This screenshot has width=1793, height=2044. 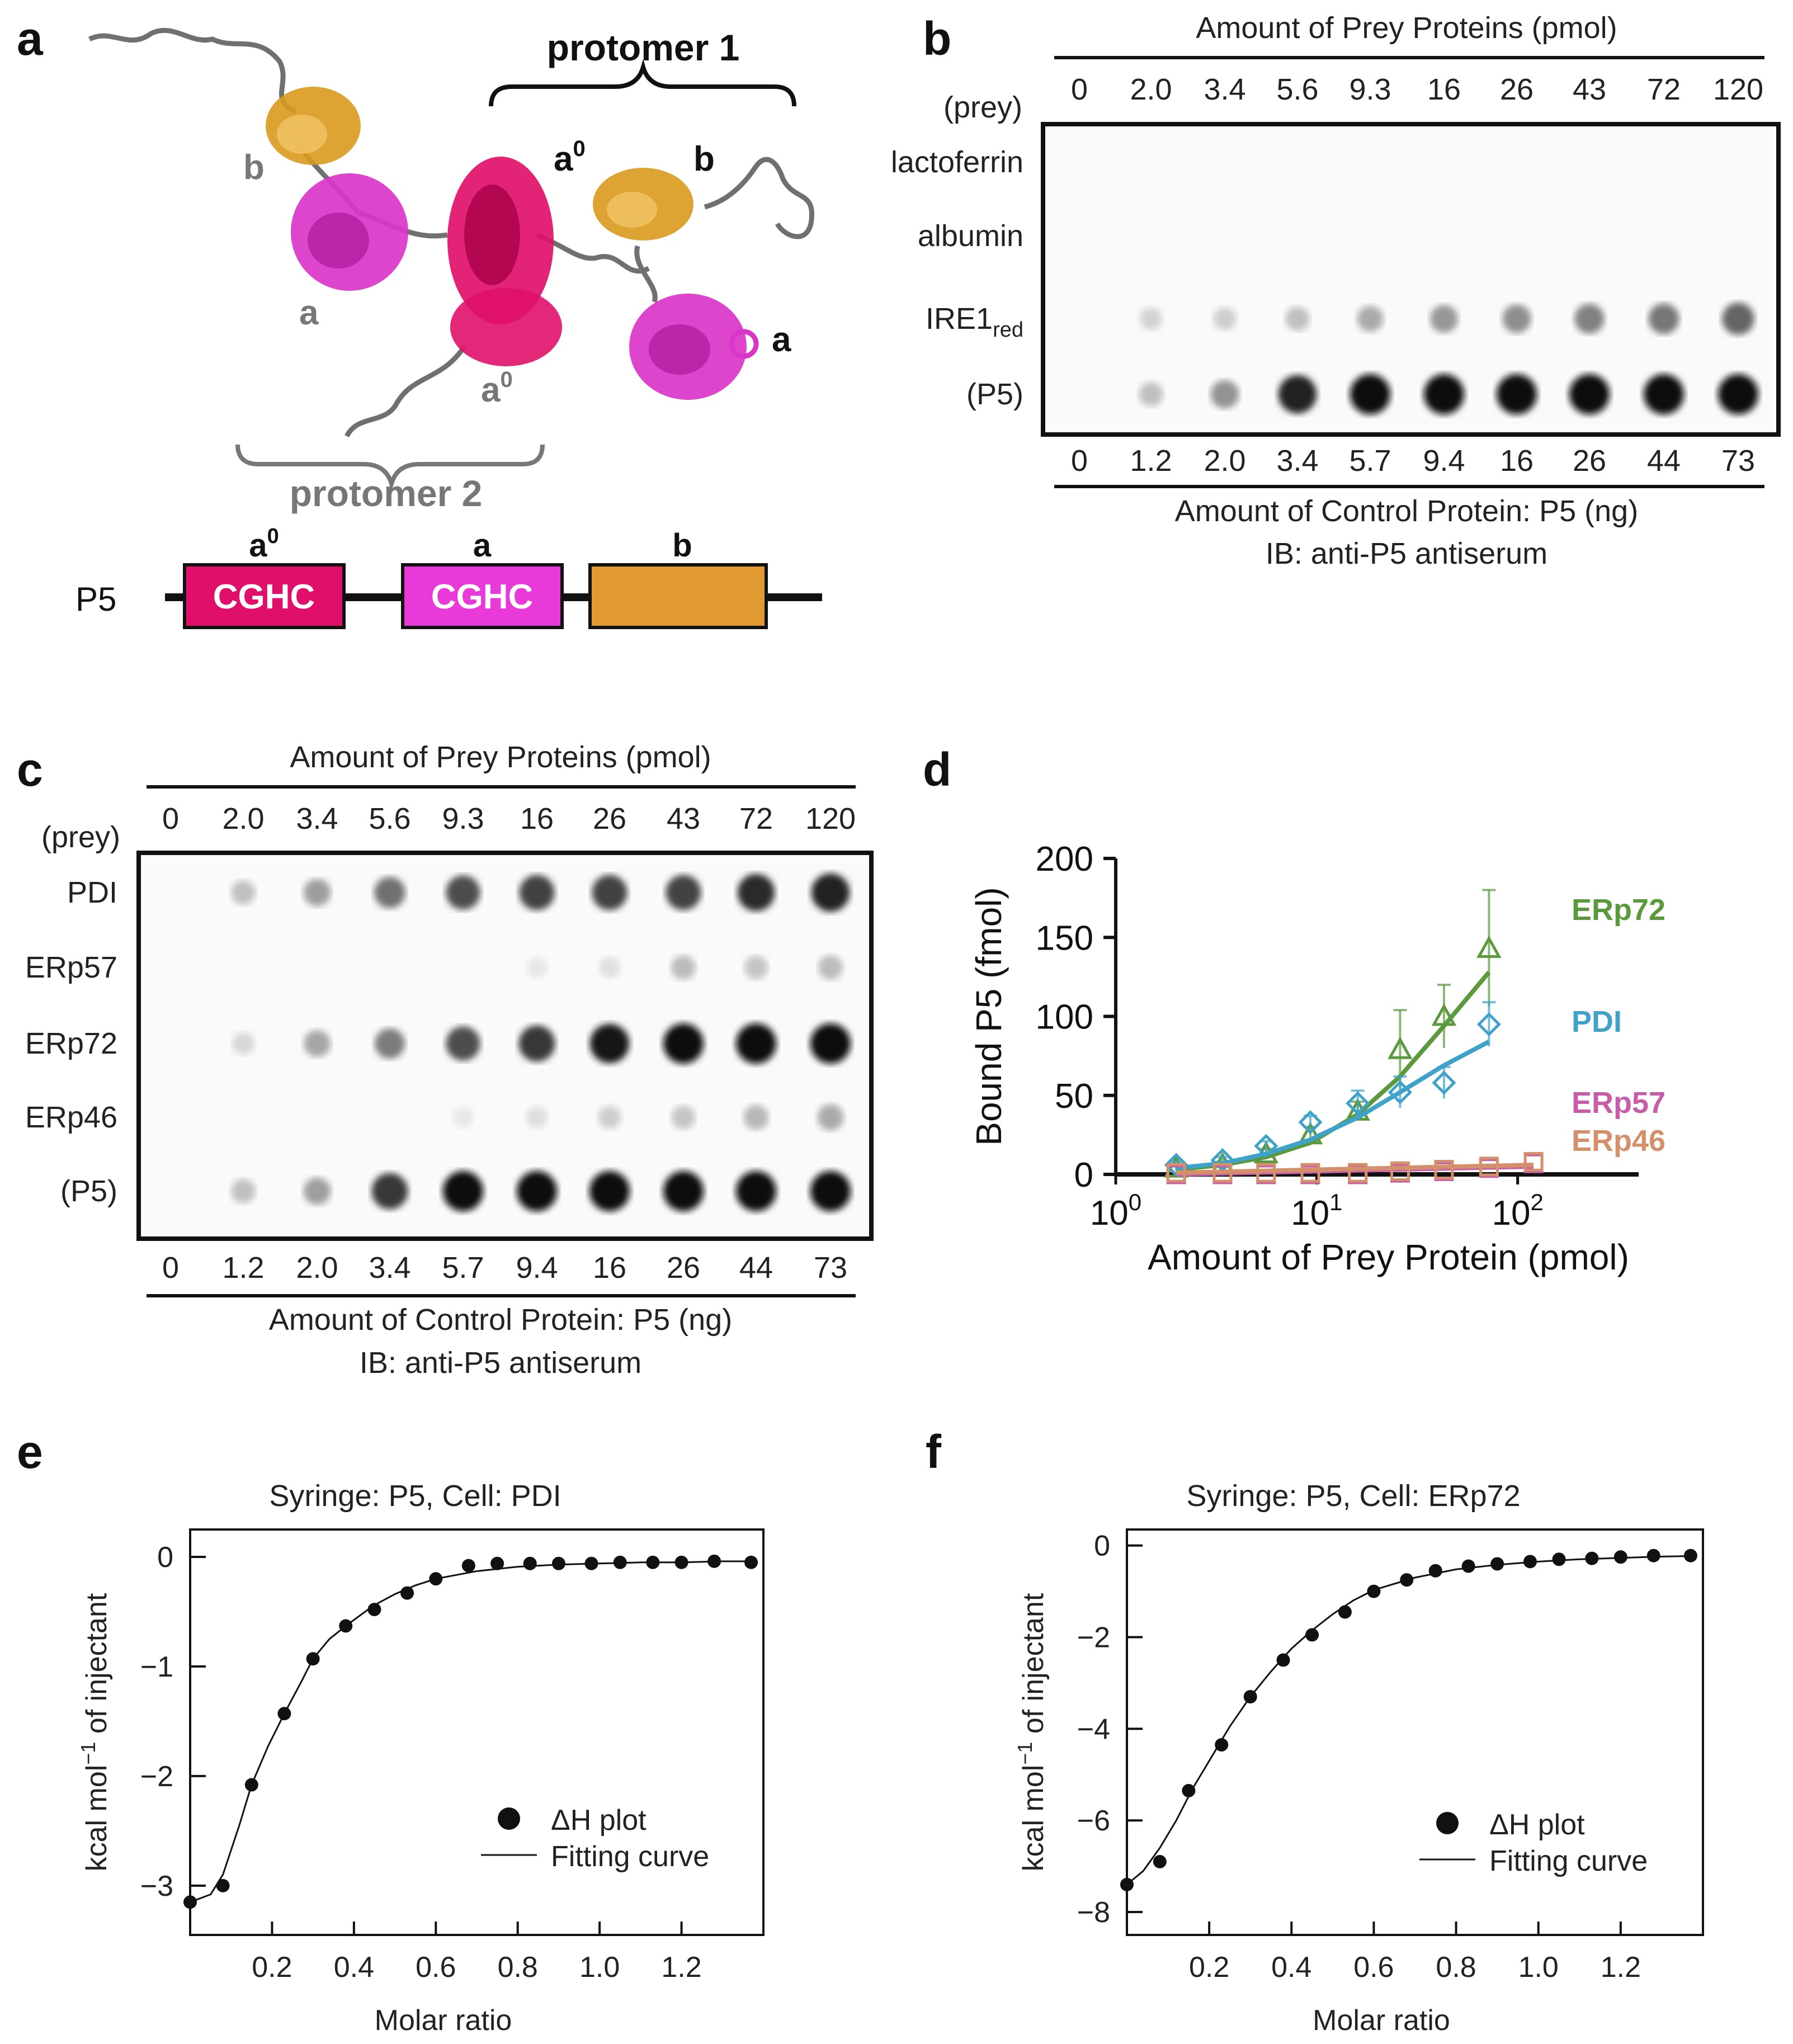 I want to click on protein-structure, so click(x=451, y=232).